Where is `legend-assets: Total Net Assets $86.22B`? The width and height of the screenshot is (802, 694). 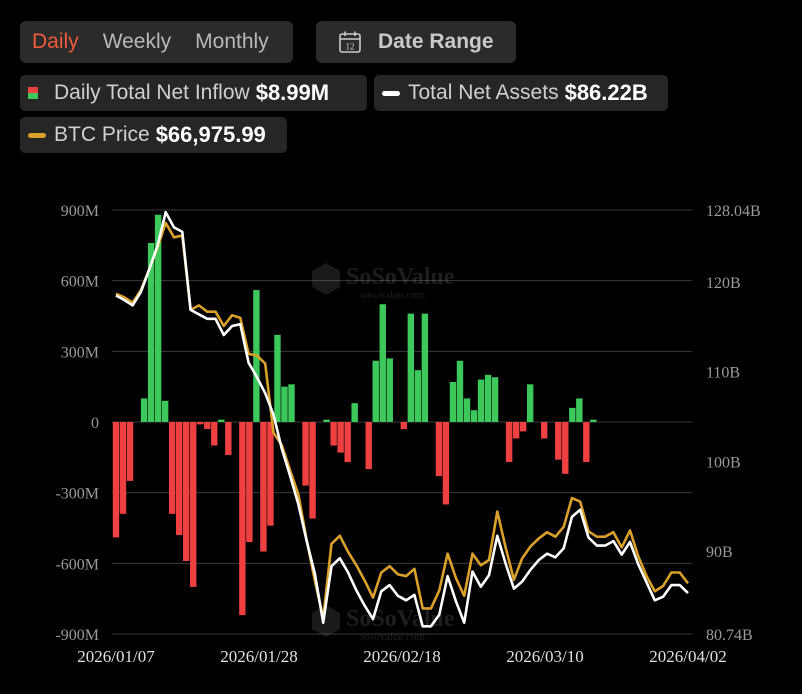 legend-assets: Total Net Assets $86.22B is located at coordinates (521, 93).